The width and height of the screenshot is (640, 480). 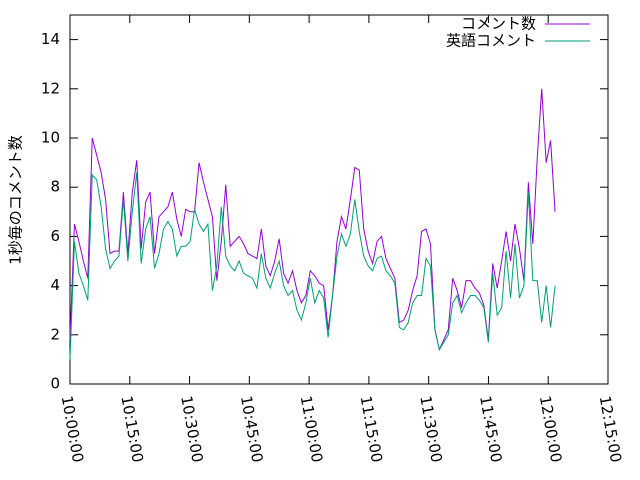 What do you see at coordinates (55, 285) in the screenshot?
I see `y-tick-label: 4` at bounding box center [55, 285].